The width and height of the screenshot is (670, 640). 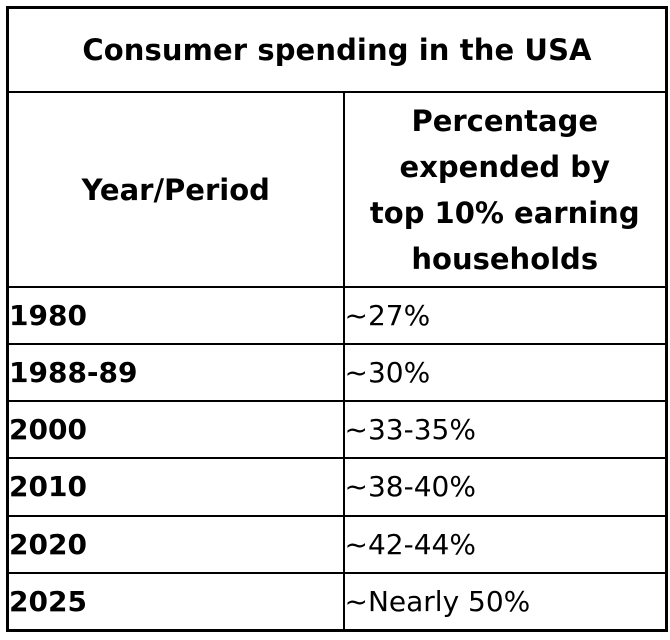 I want to click on percentage-cell: ~42-44%, so click(x=505, y=544).